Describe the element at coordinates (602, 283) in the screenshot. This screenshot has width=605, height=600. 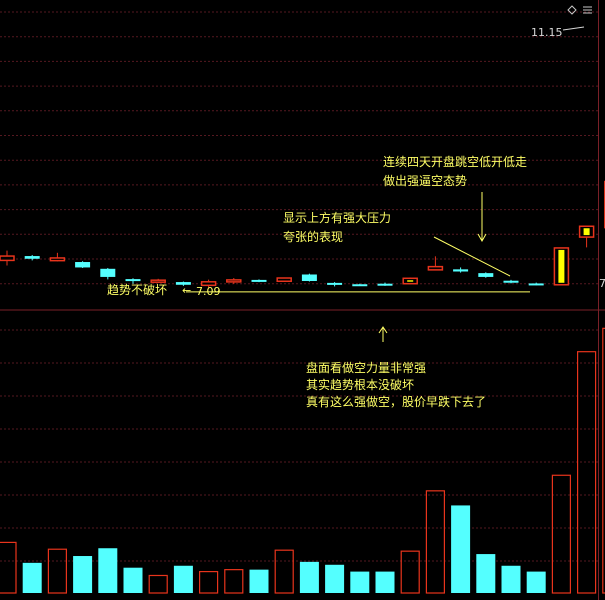
I see `right-edge-price-label: 7` at that location.